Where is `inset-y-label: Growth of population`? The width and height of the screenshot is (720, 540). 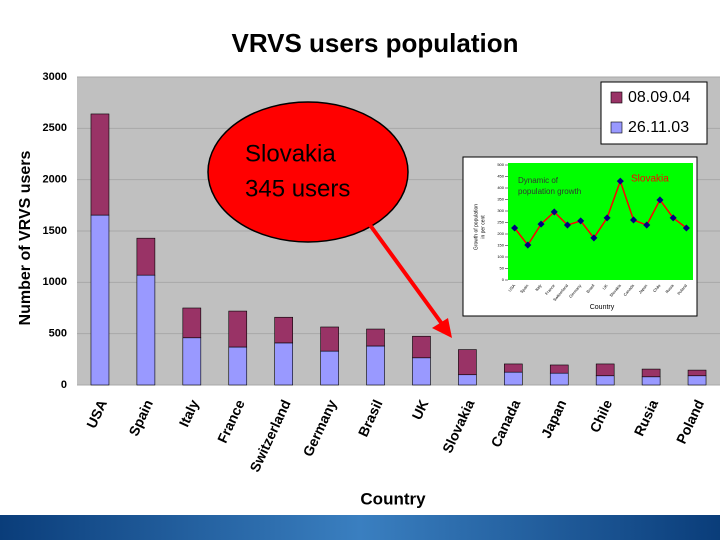 inset-y-label: Growth of population is located at coordinates (476, 227).